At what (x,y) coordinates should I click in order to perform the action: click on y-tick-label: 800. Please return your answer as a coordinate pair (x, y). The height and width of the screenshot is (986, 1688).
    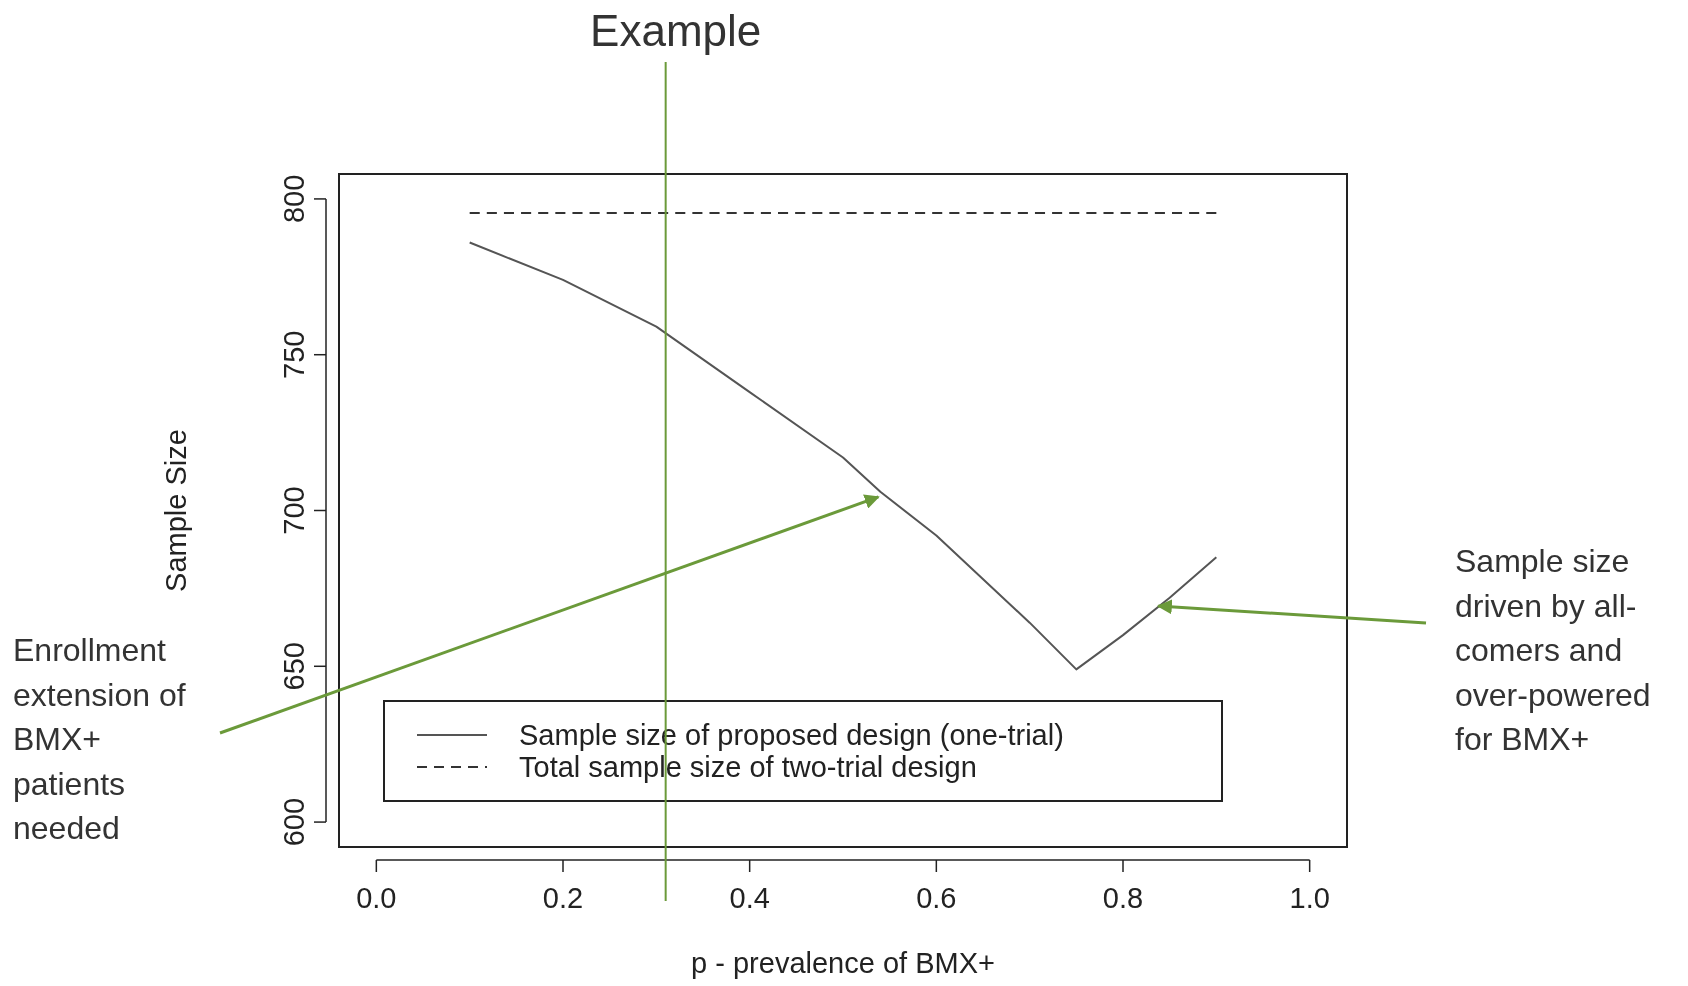
    Looking at the image, I should click on (294, 199).